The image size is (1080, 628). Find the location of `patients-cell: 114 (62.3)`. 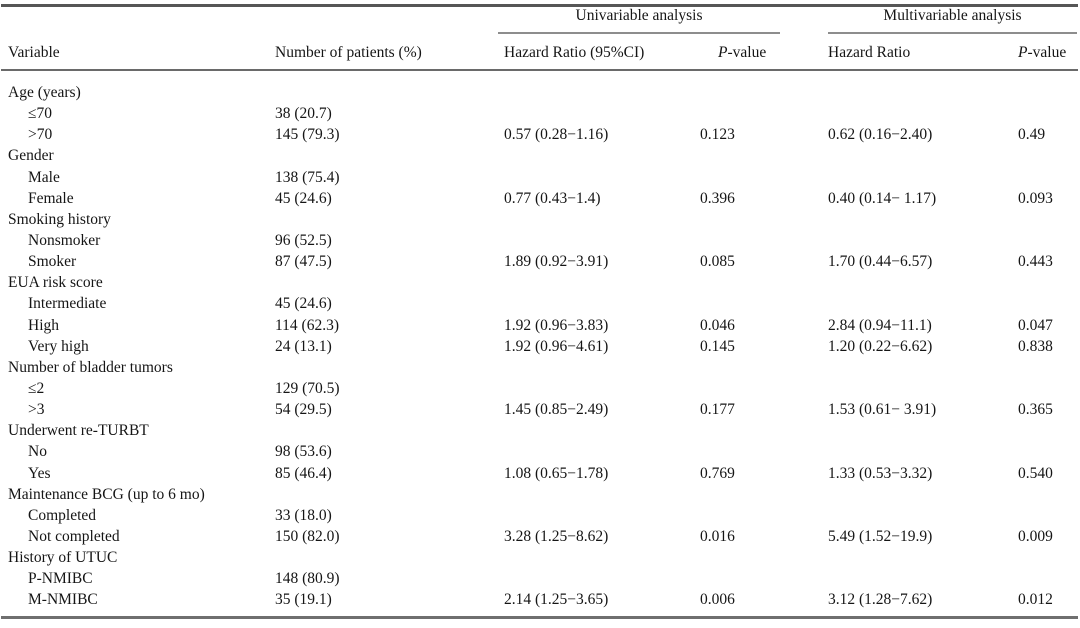

patients-cell: 114 (62.3) is located at coordinates (307, 325).